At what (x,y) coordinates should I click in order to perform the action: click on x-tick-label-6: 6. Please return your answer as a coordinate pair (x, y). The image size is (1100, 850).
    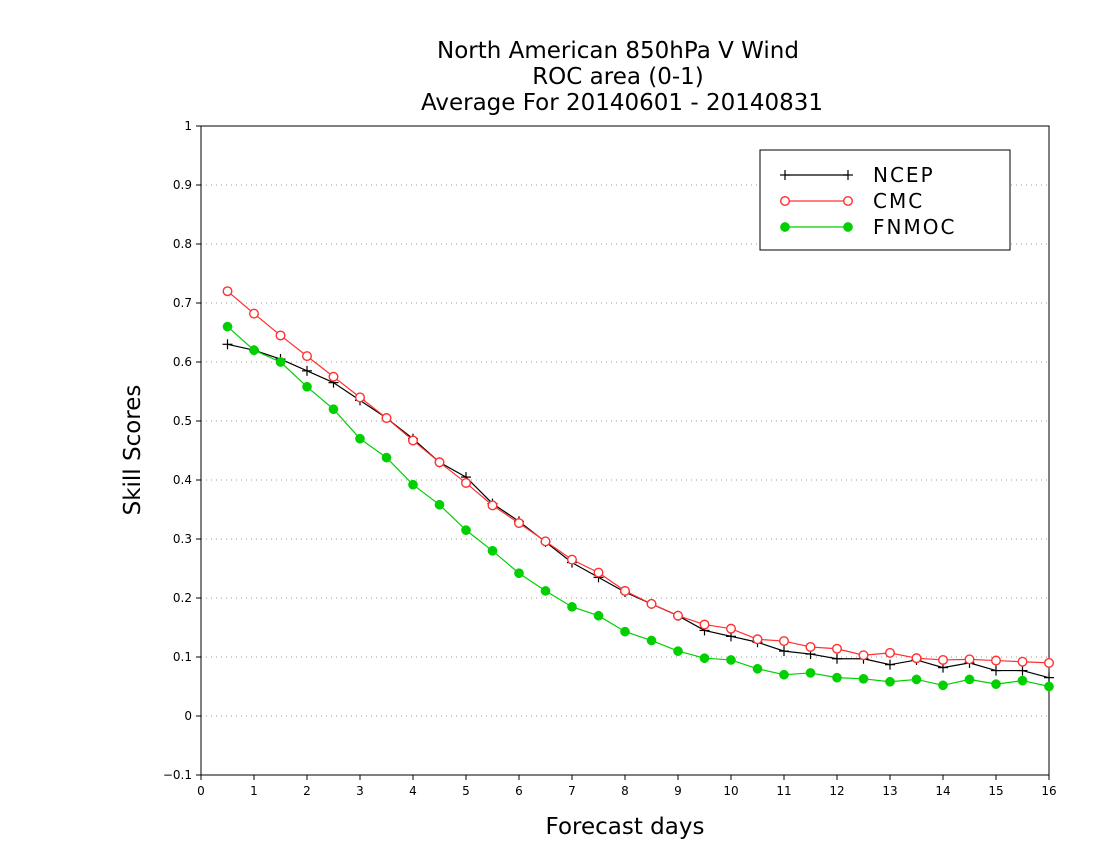
    Looking at the image, I should click on (519, 791).